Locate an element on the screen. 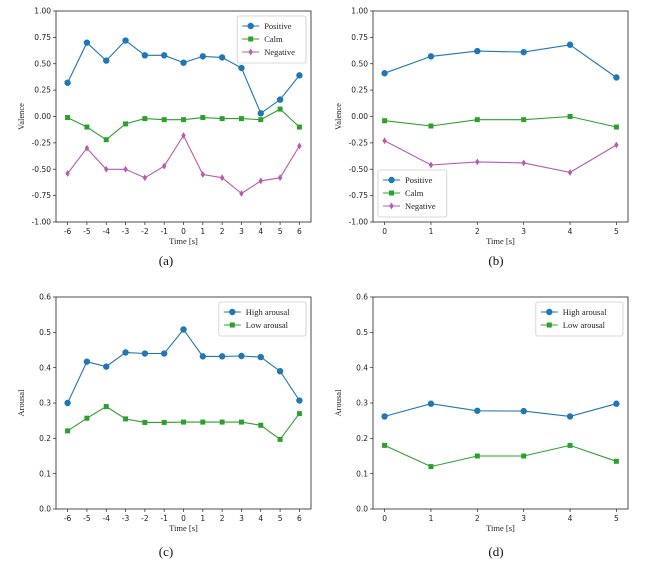  y-tick-label: 0.00 is located at coordinates (42, 116).